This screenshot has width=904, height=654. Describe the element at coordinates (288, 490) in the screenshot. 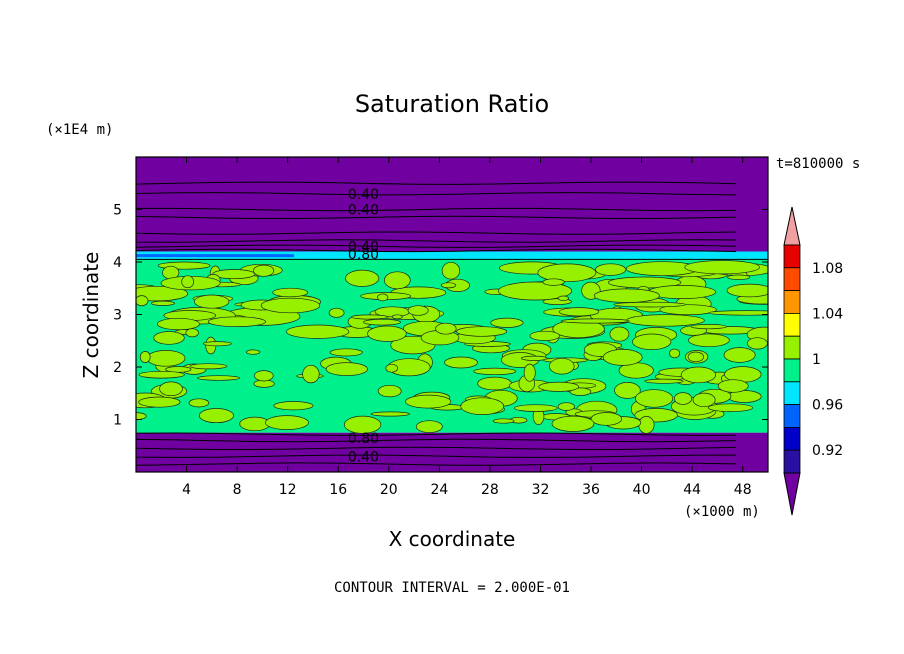

I see `x-tick-label: 12` at that location.